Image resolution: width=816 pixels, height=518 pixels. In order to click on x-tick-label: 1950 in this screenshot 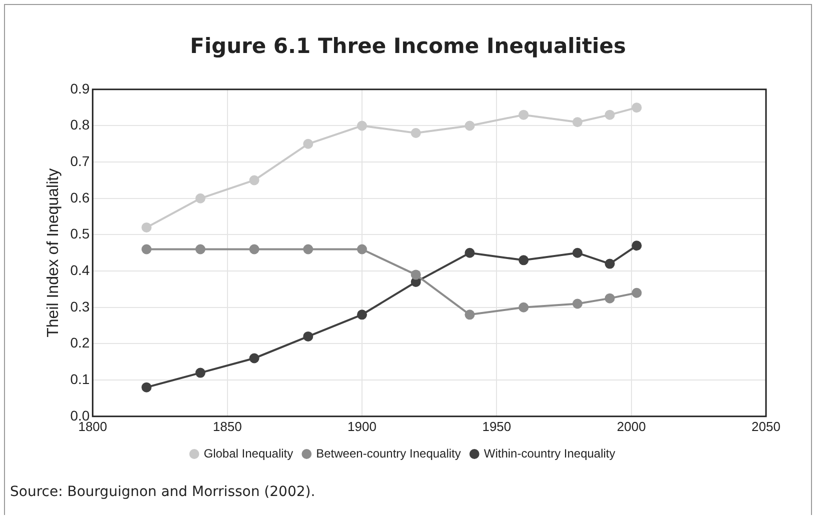, I will do `click(497, 426)`.